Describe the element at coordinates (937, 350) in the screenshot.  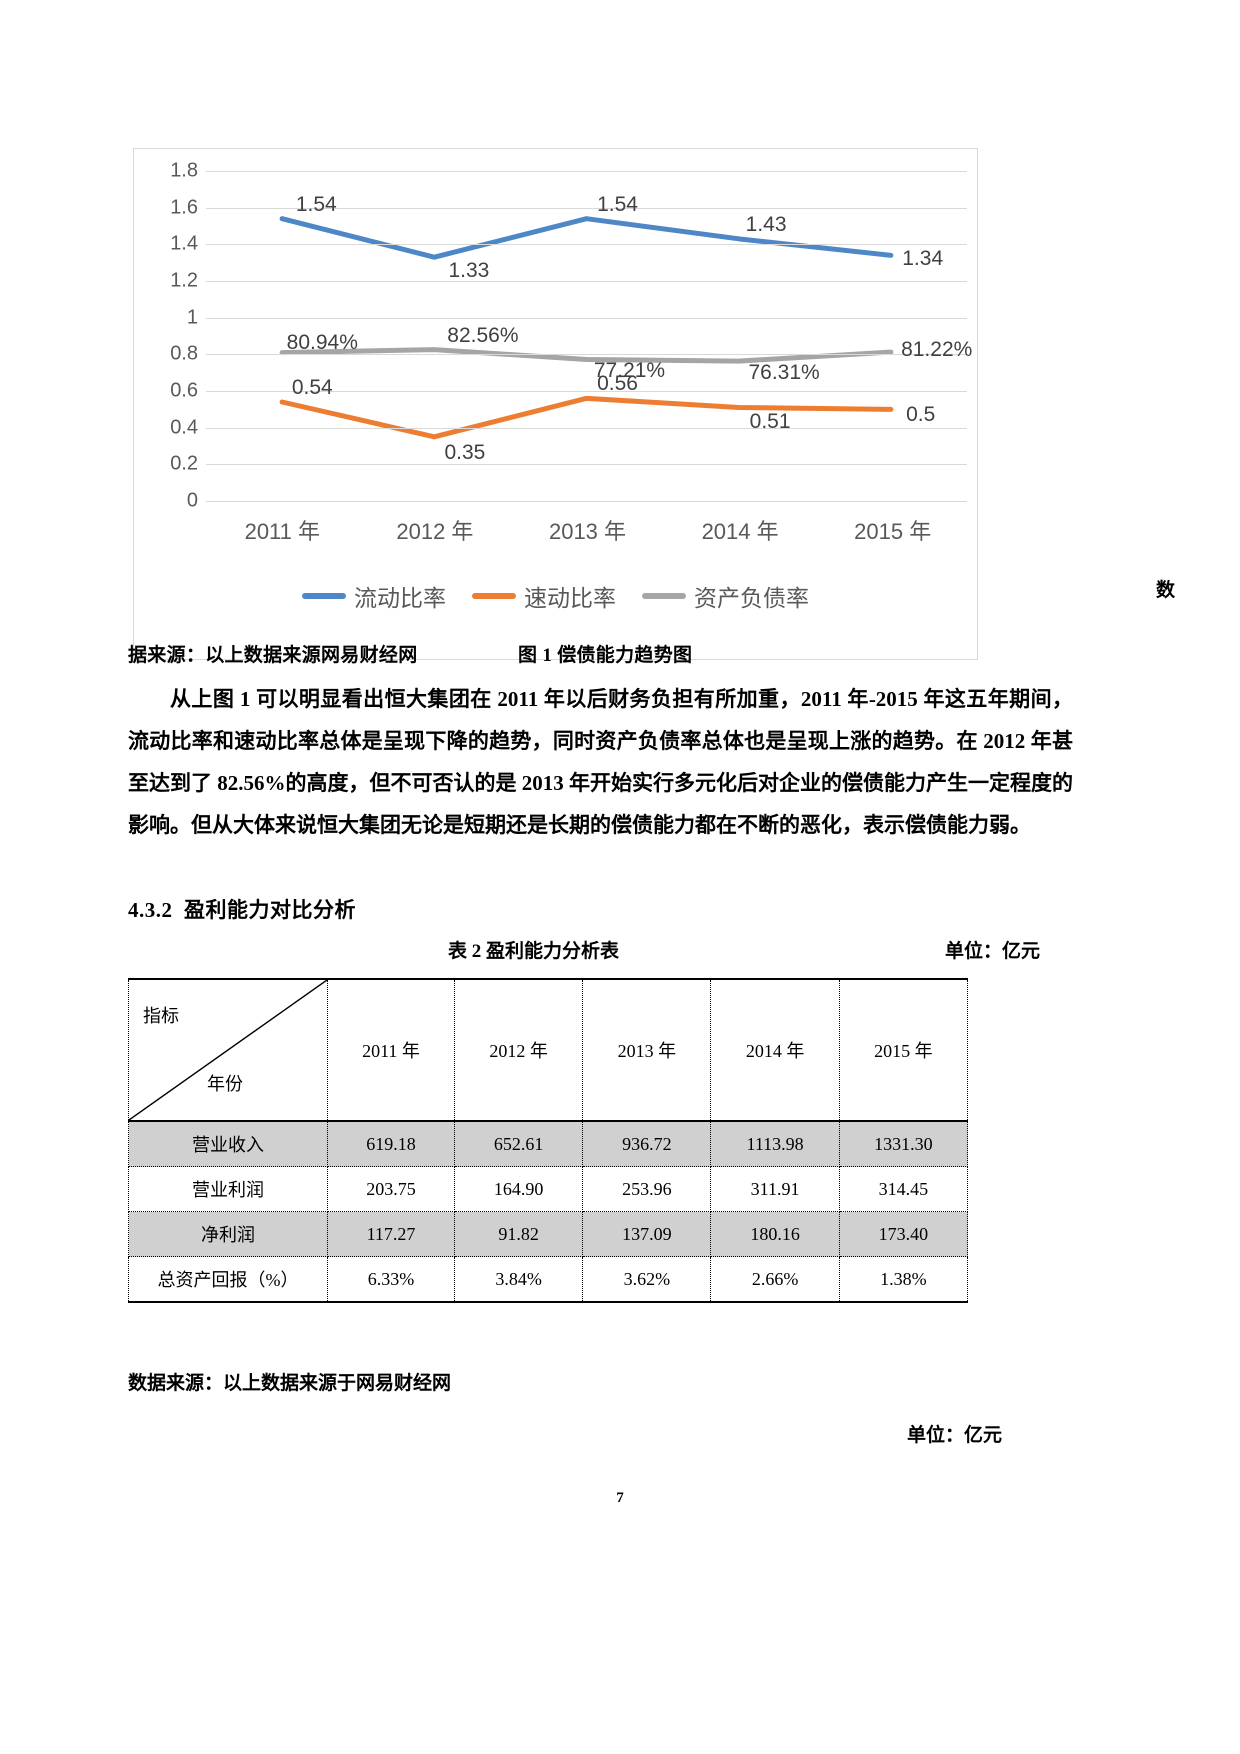
I see `chart-data-label: 81.22%` at that location.